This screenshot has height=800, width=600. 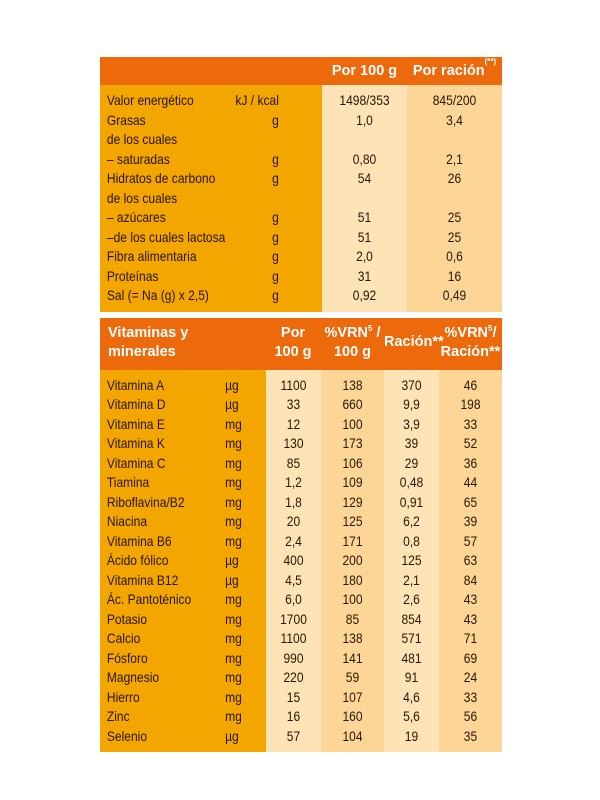 I want to click on vitamin-name: Potasio, so click(x=127, y=618).